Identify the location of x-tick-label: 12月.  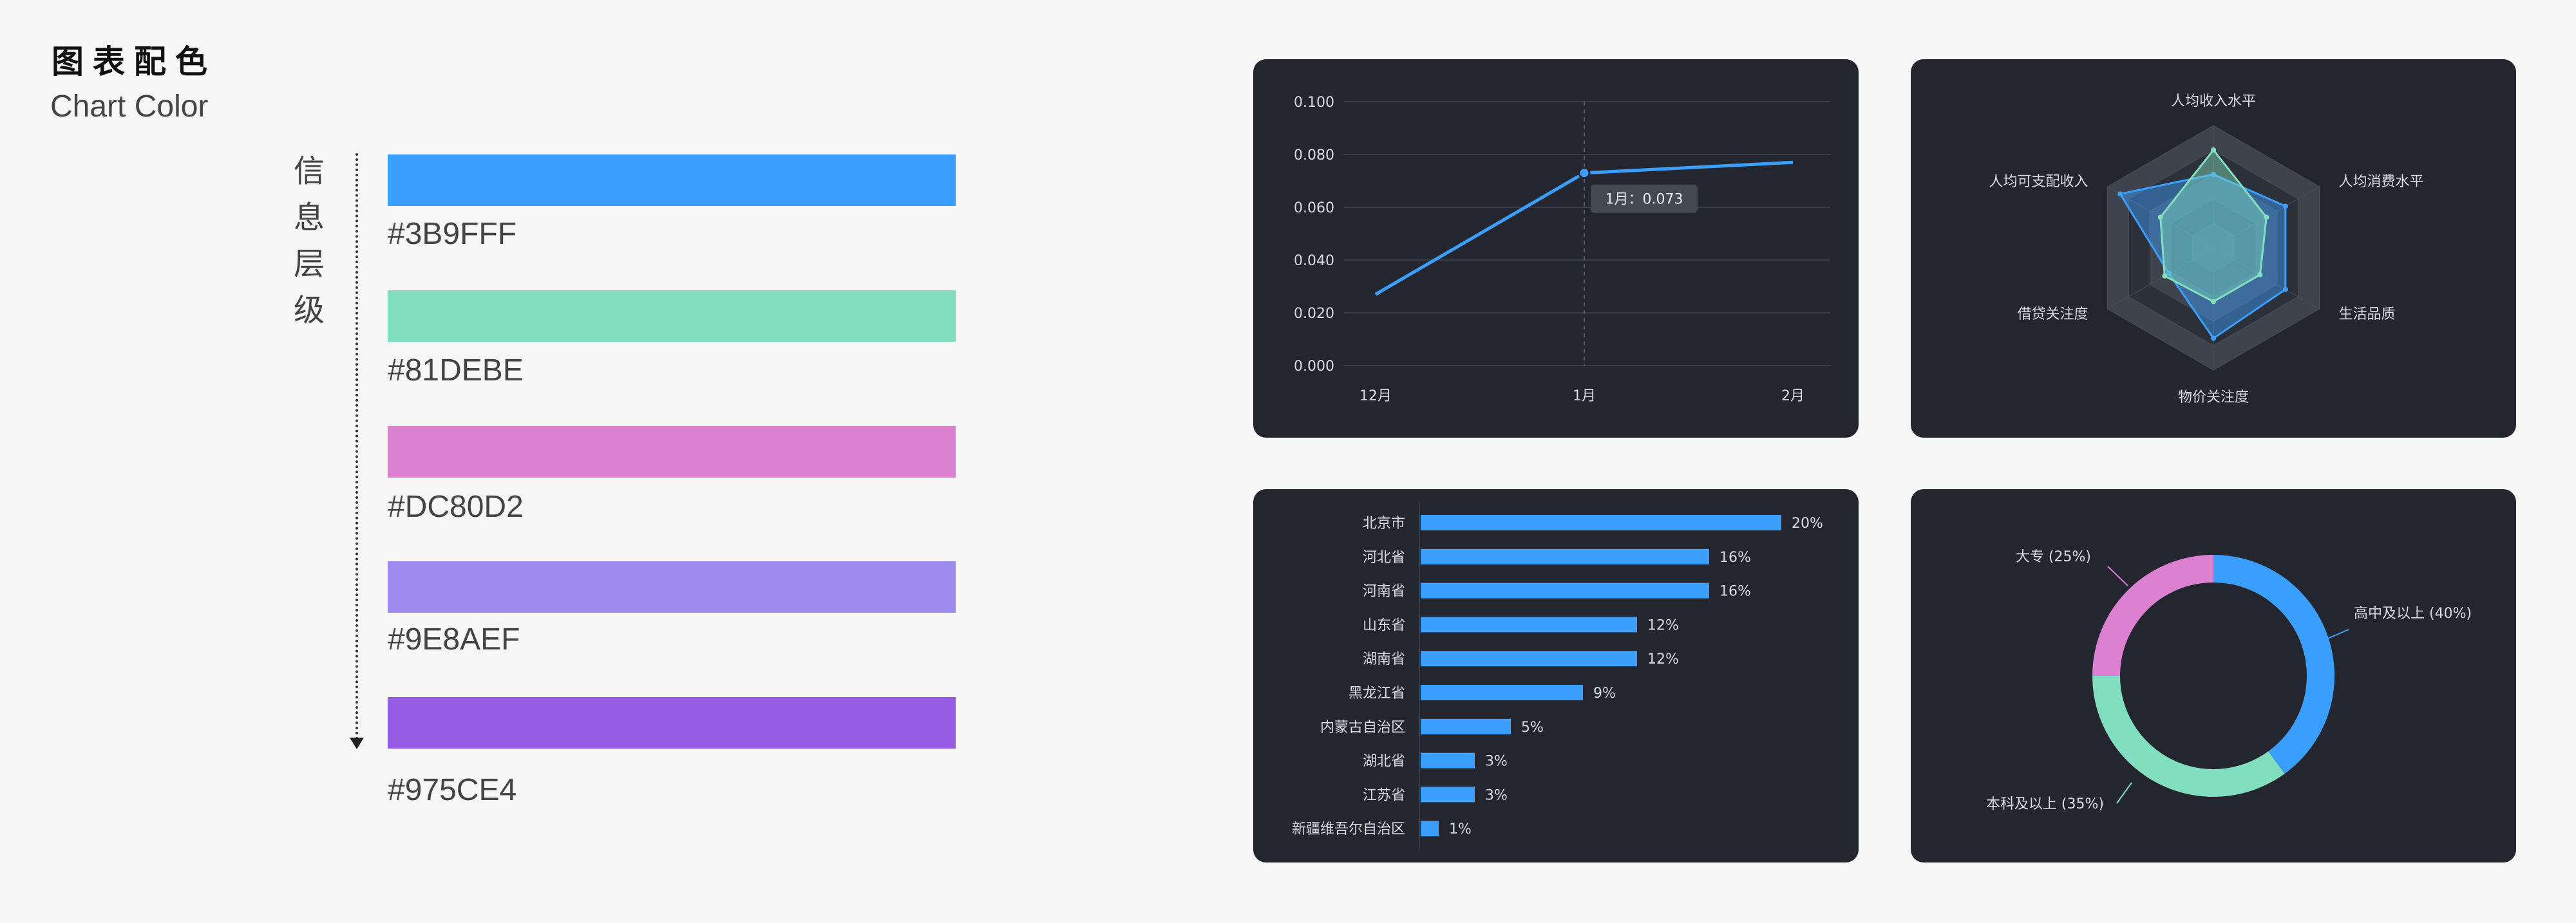
(1376, 396).